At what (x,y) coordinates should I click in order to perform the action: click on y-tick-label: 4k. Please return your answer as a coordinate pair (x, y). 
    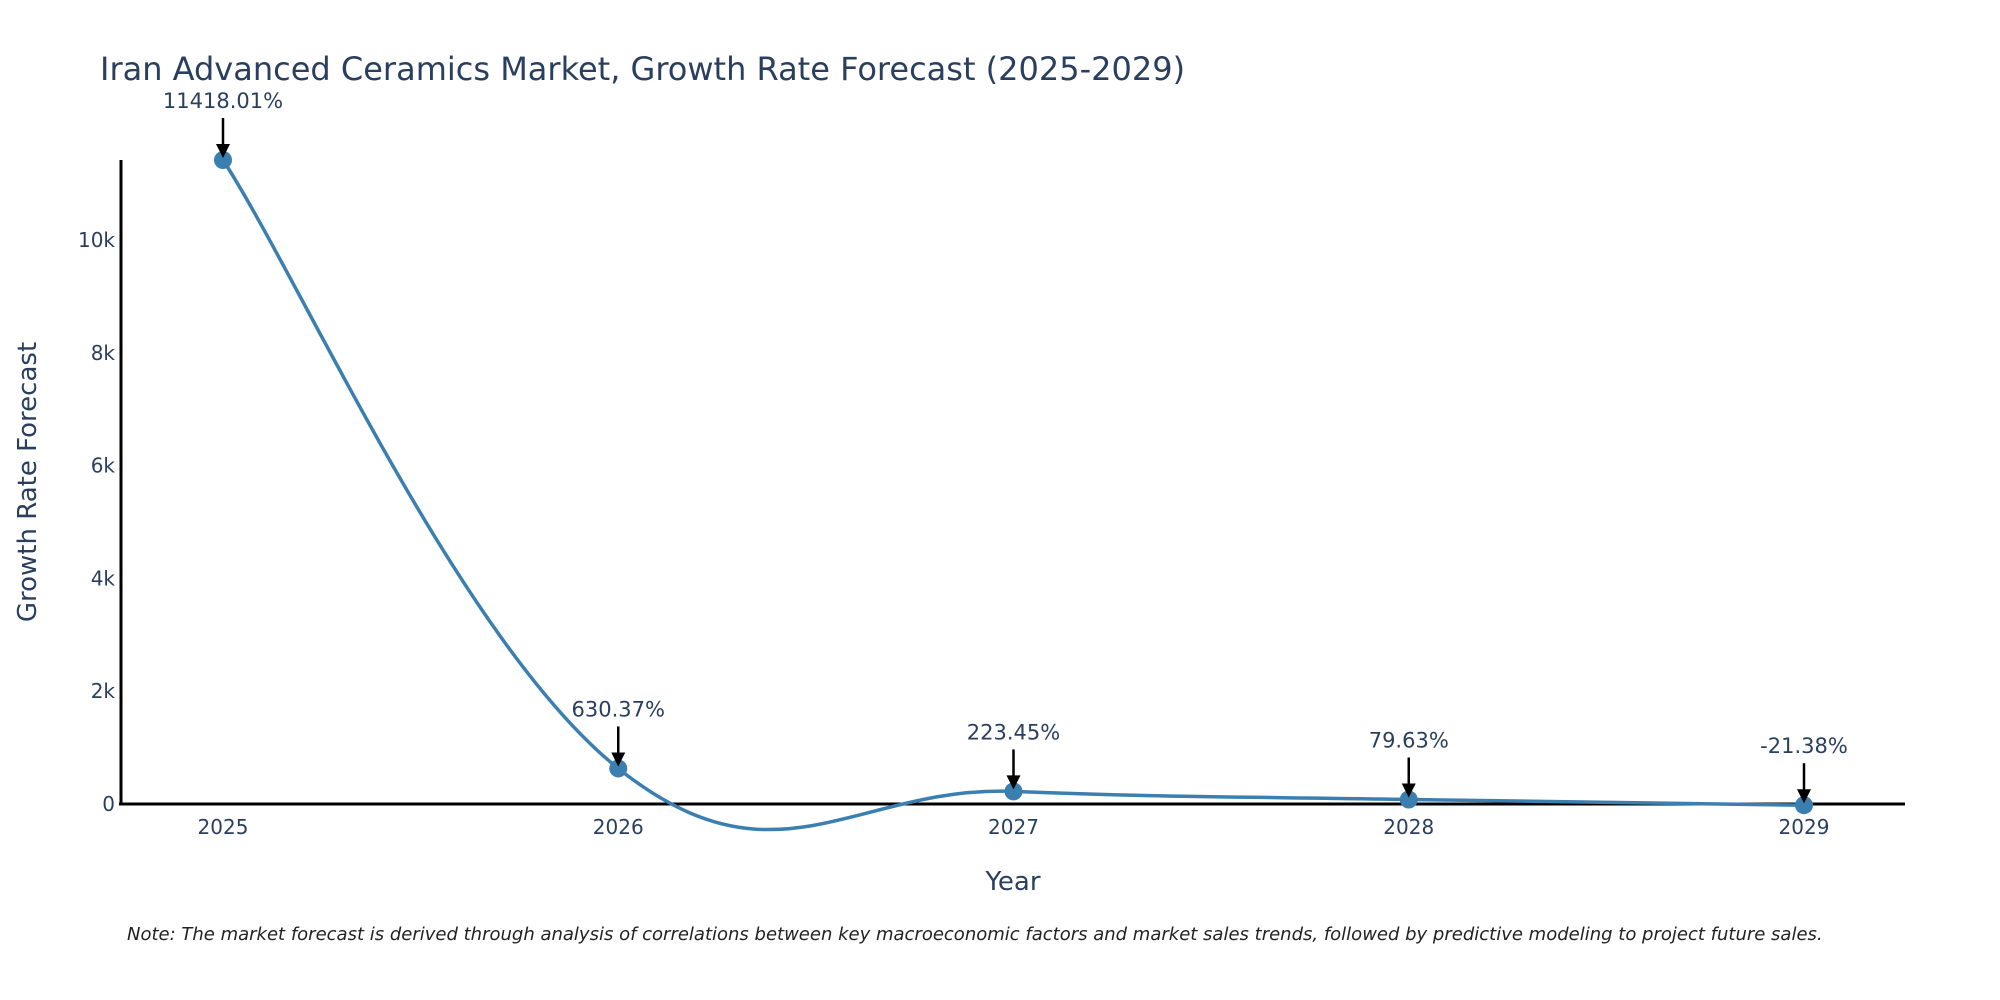
    Looking at the image, I should click on (103, 578).